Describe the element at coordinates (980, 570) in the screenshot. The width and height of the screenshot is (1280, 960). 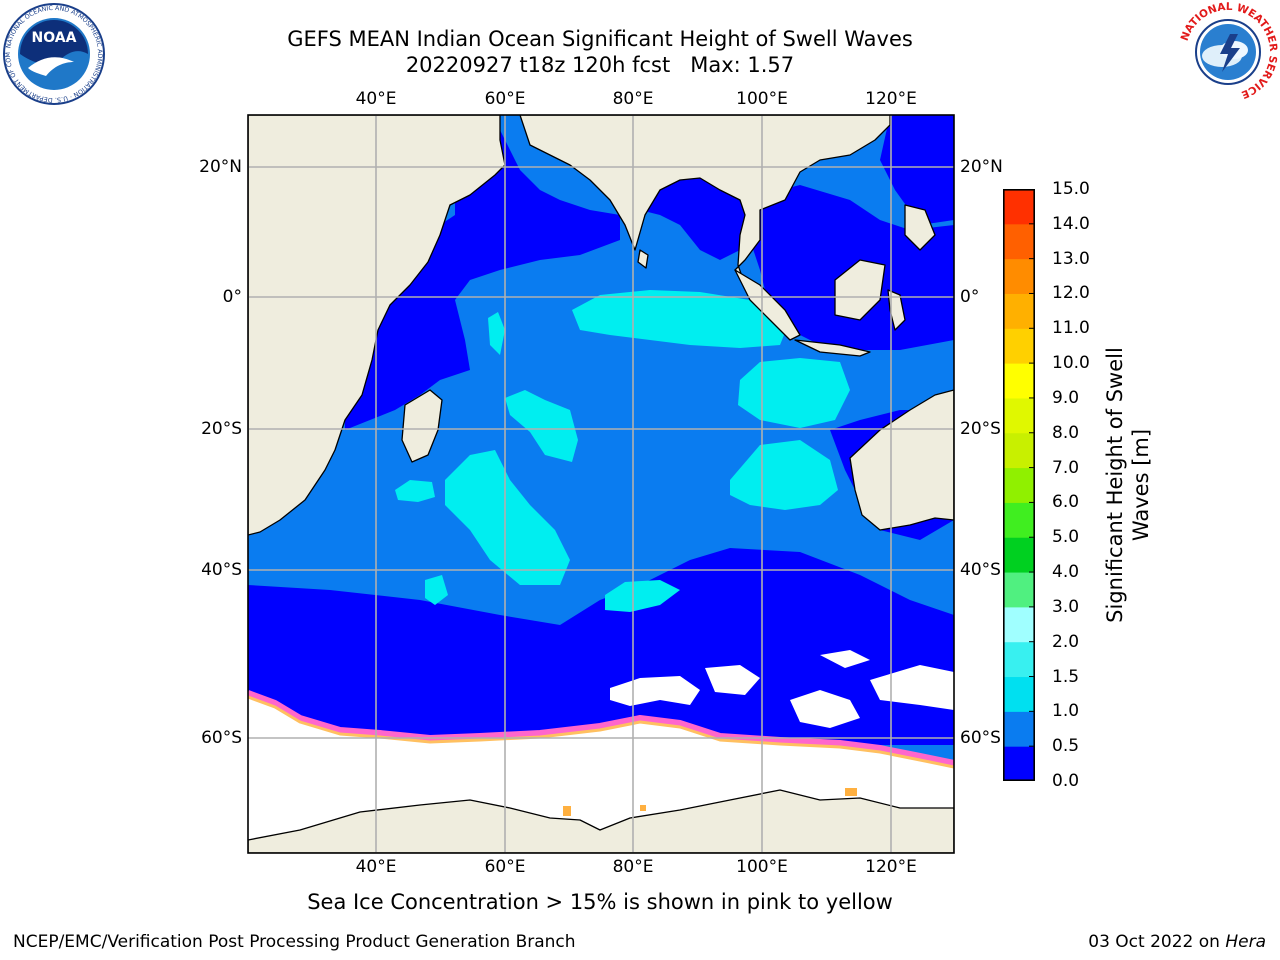
I see `lat-tick-right-4: 40°S` at that location.